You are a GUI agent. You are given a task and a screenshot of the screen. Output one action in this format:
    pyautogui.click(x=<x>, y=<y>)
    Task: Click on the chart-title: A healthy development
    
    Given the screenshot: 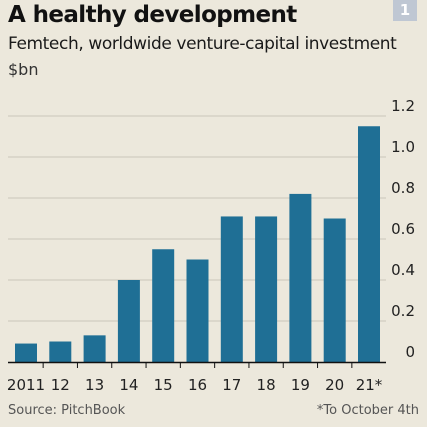 What is the action you would take?
    pyautogui.click(x=152, y=15)
    